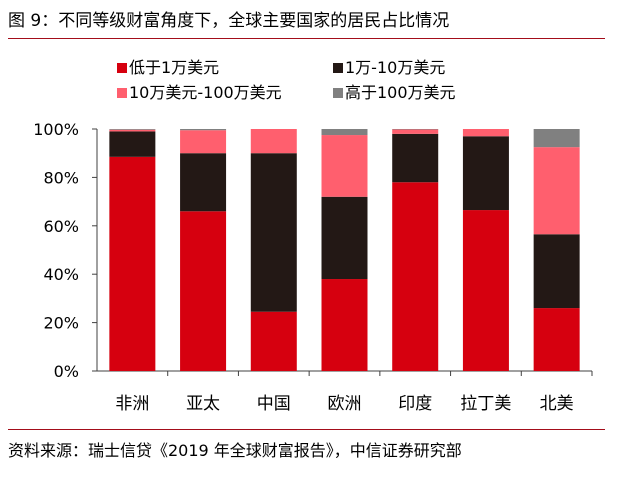 Image resolution: width=620 pixels, height=482 pixels. I want to click on legend-label-2: 10万美元-100万美元, so click(205, 92).